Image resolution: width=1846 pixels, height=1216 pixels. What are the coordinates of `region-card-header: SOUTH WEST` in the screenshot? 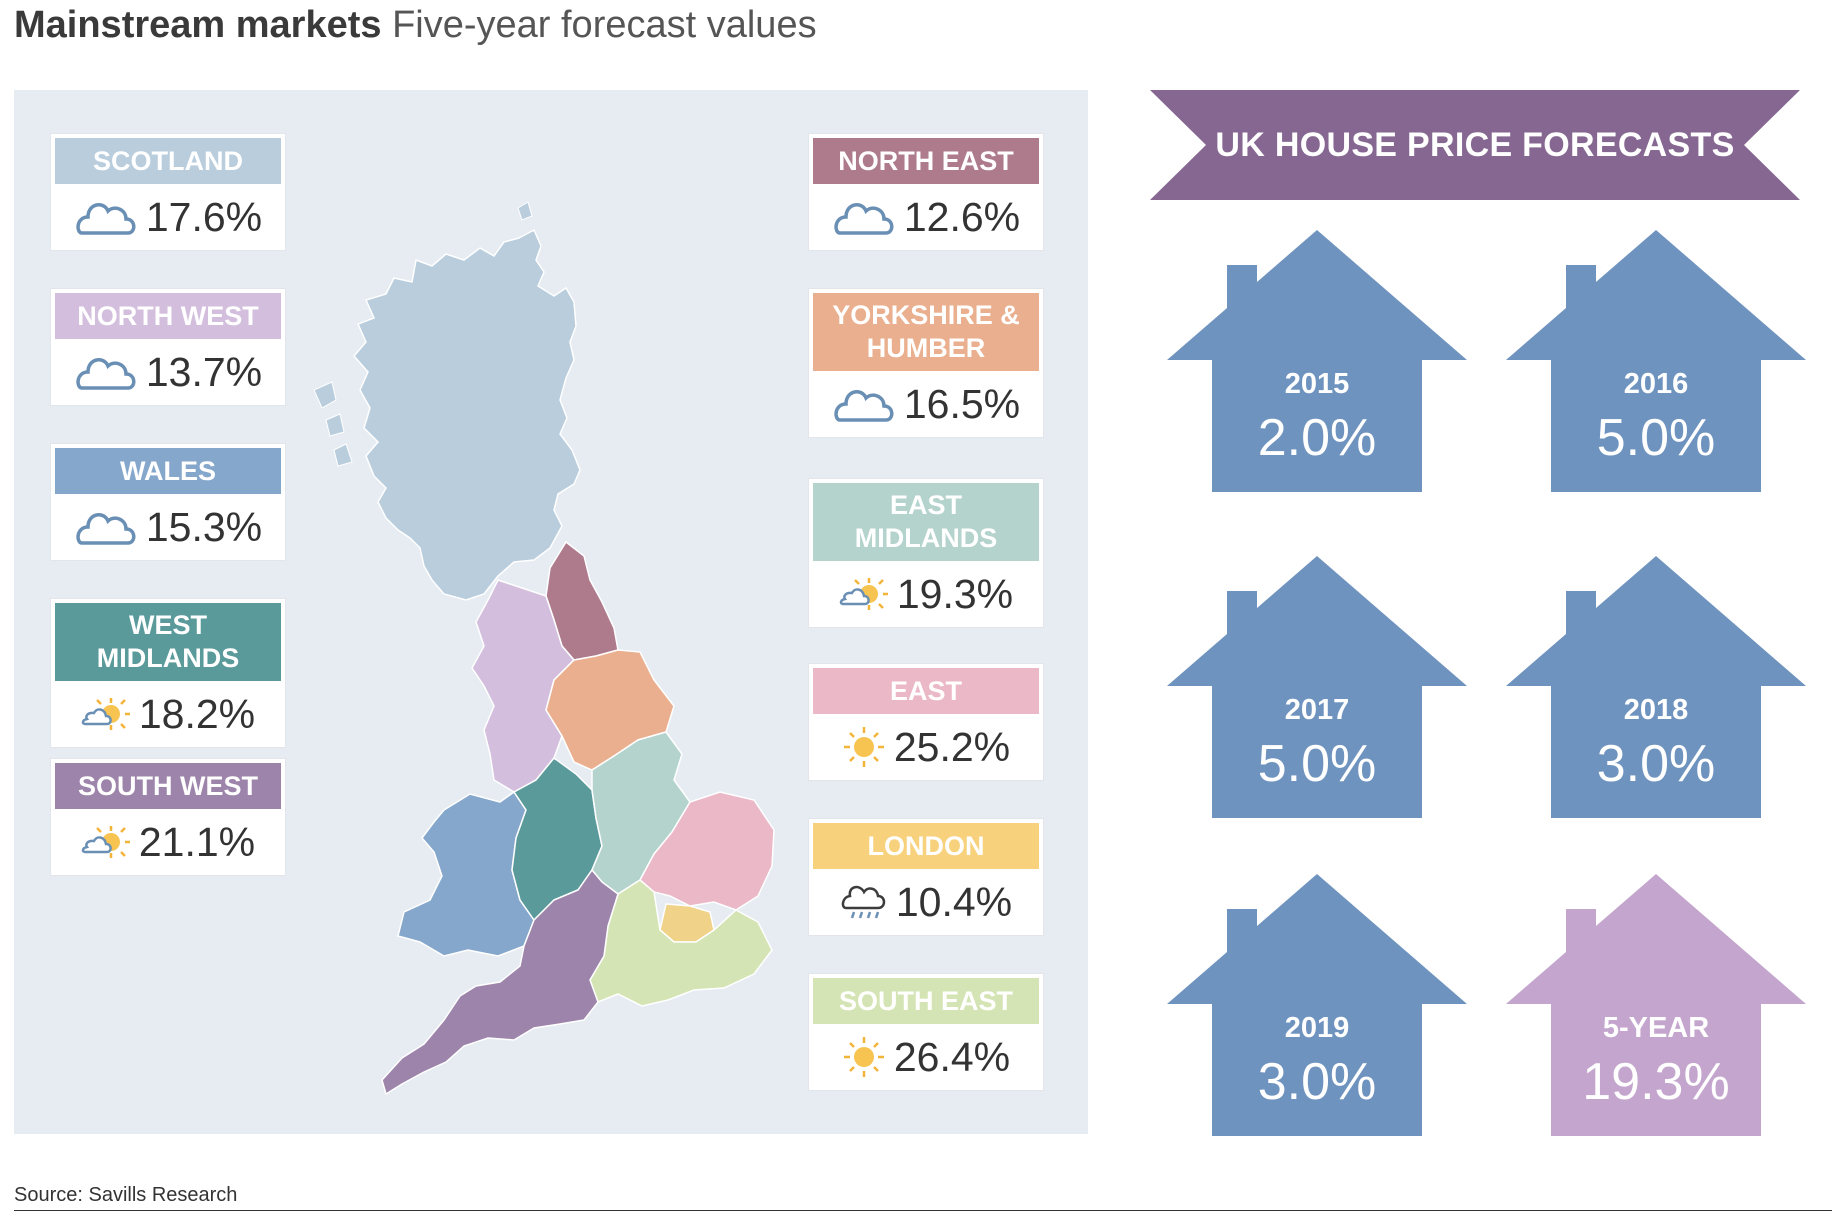 It's located at (168, 786).